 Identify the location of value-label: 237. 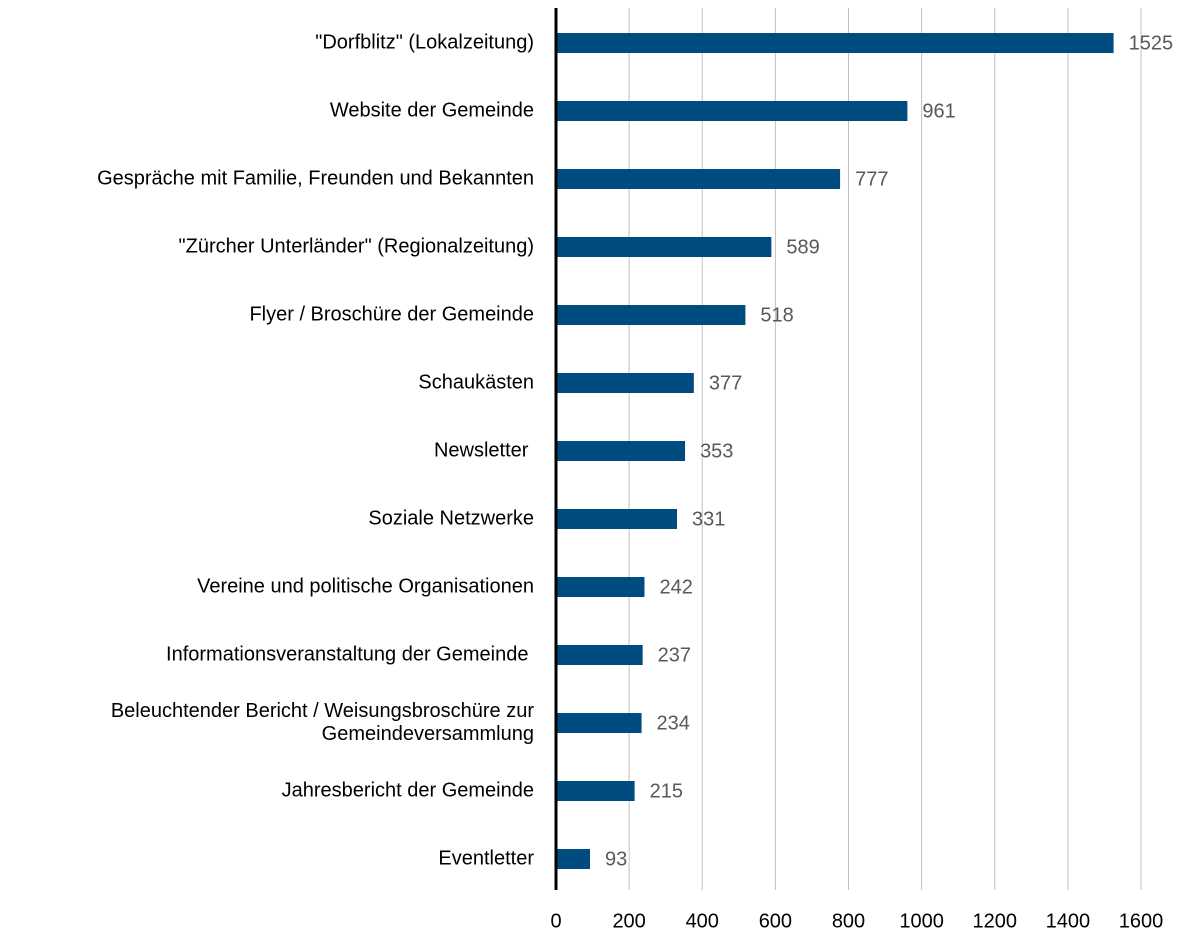
(674, 655).